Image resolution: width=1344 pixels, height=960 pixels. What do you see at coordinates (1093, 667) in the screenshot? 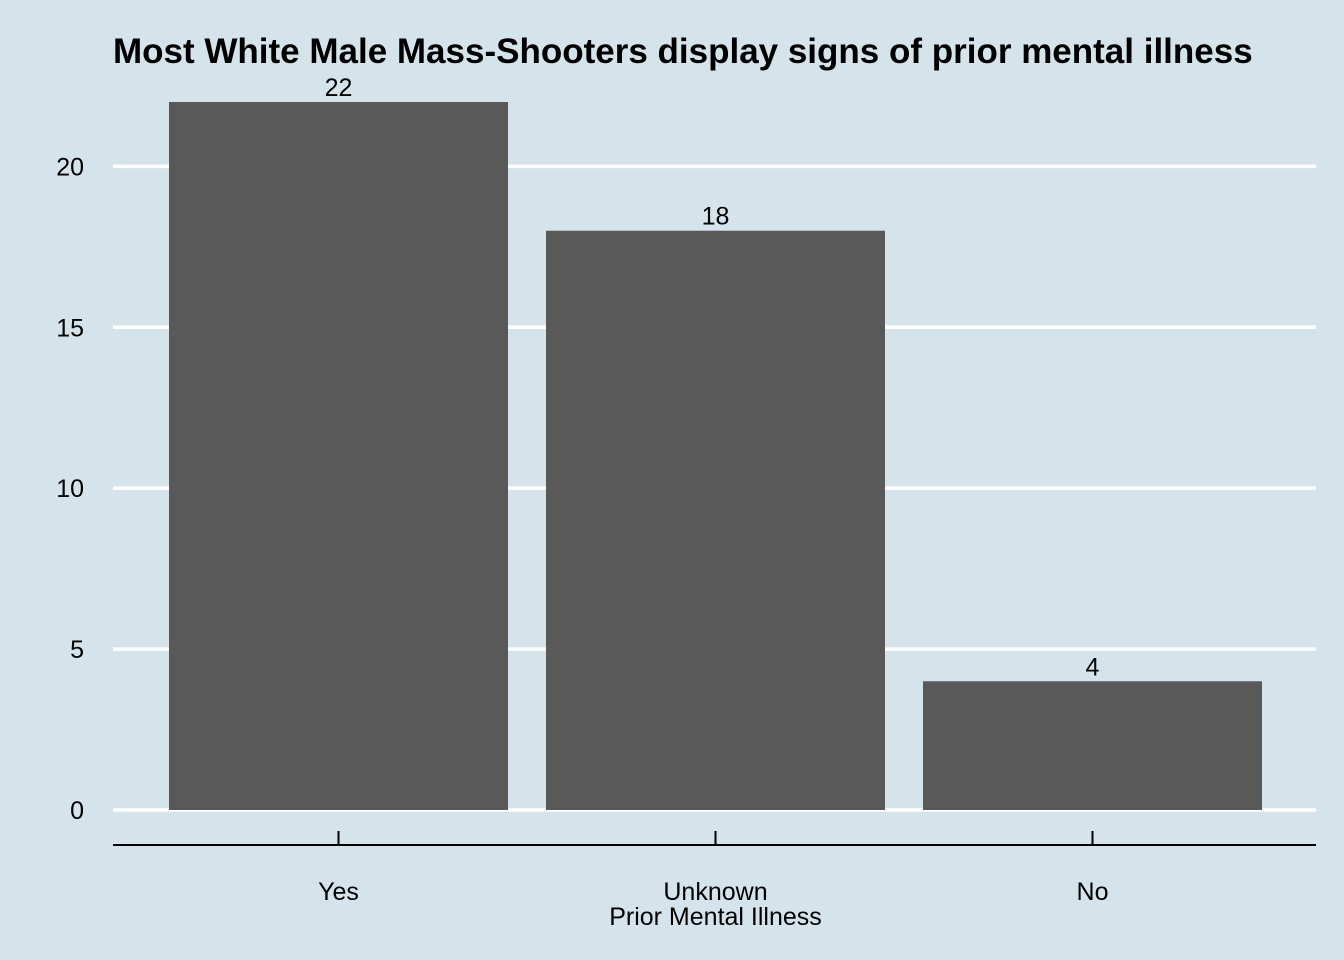
I see `data-label-no: 4` at bounding box center [1093, 667].